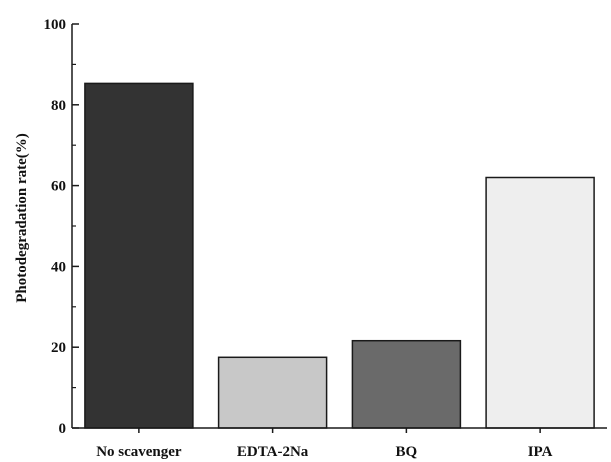 The image size is (611, 462). I want to click on y-tick-label-1: 20, so click(58, 348).